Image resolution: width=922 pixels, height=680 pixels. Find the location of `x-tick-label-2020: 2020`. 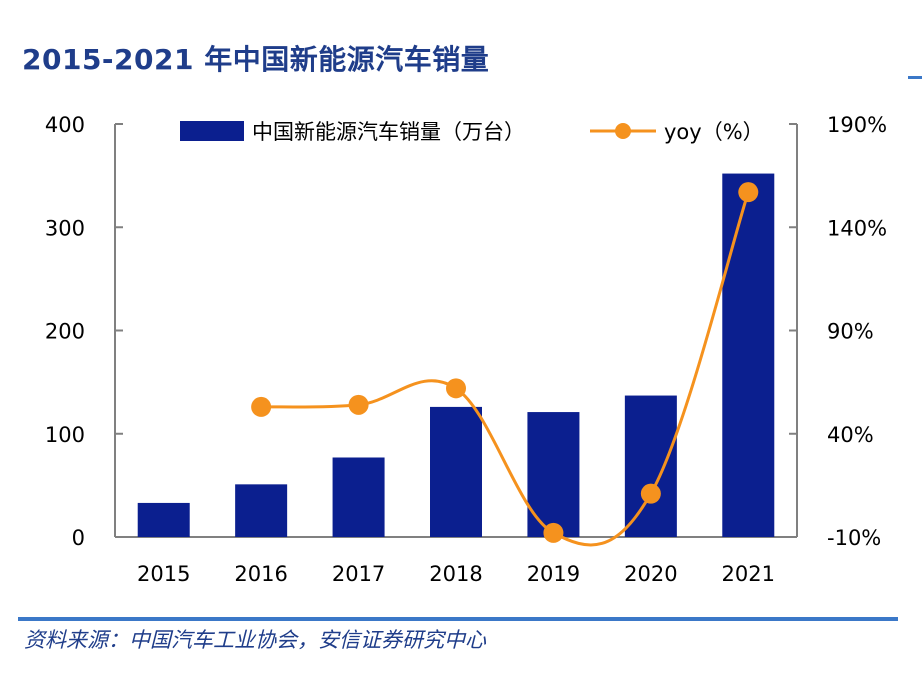

x-tick-label-2020: 2020 is located at coordinates (650, 574).